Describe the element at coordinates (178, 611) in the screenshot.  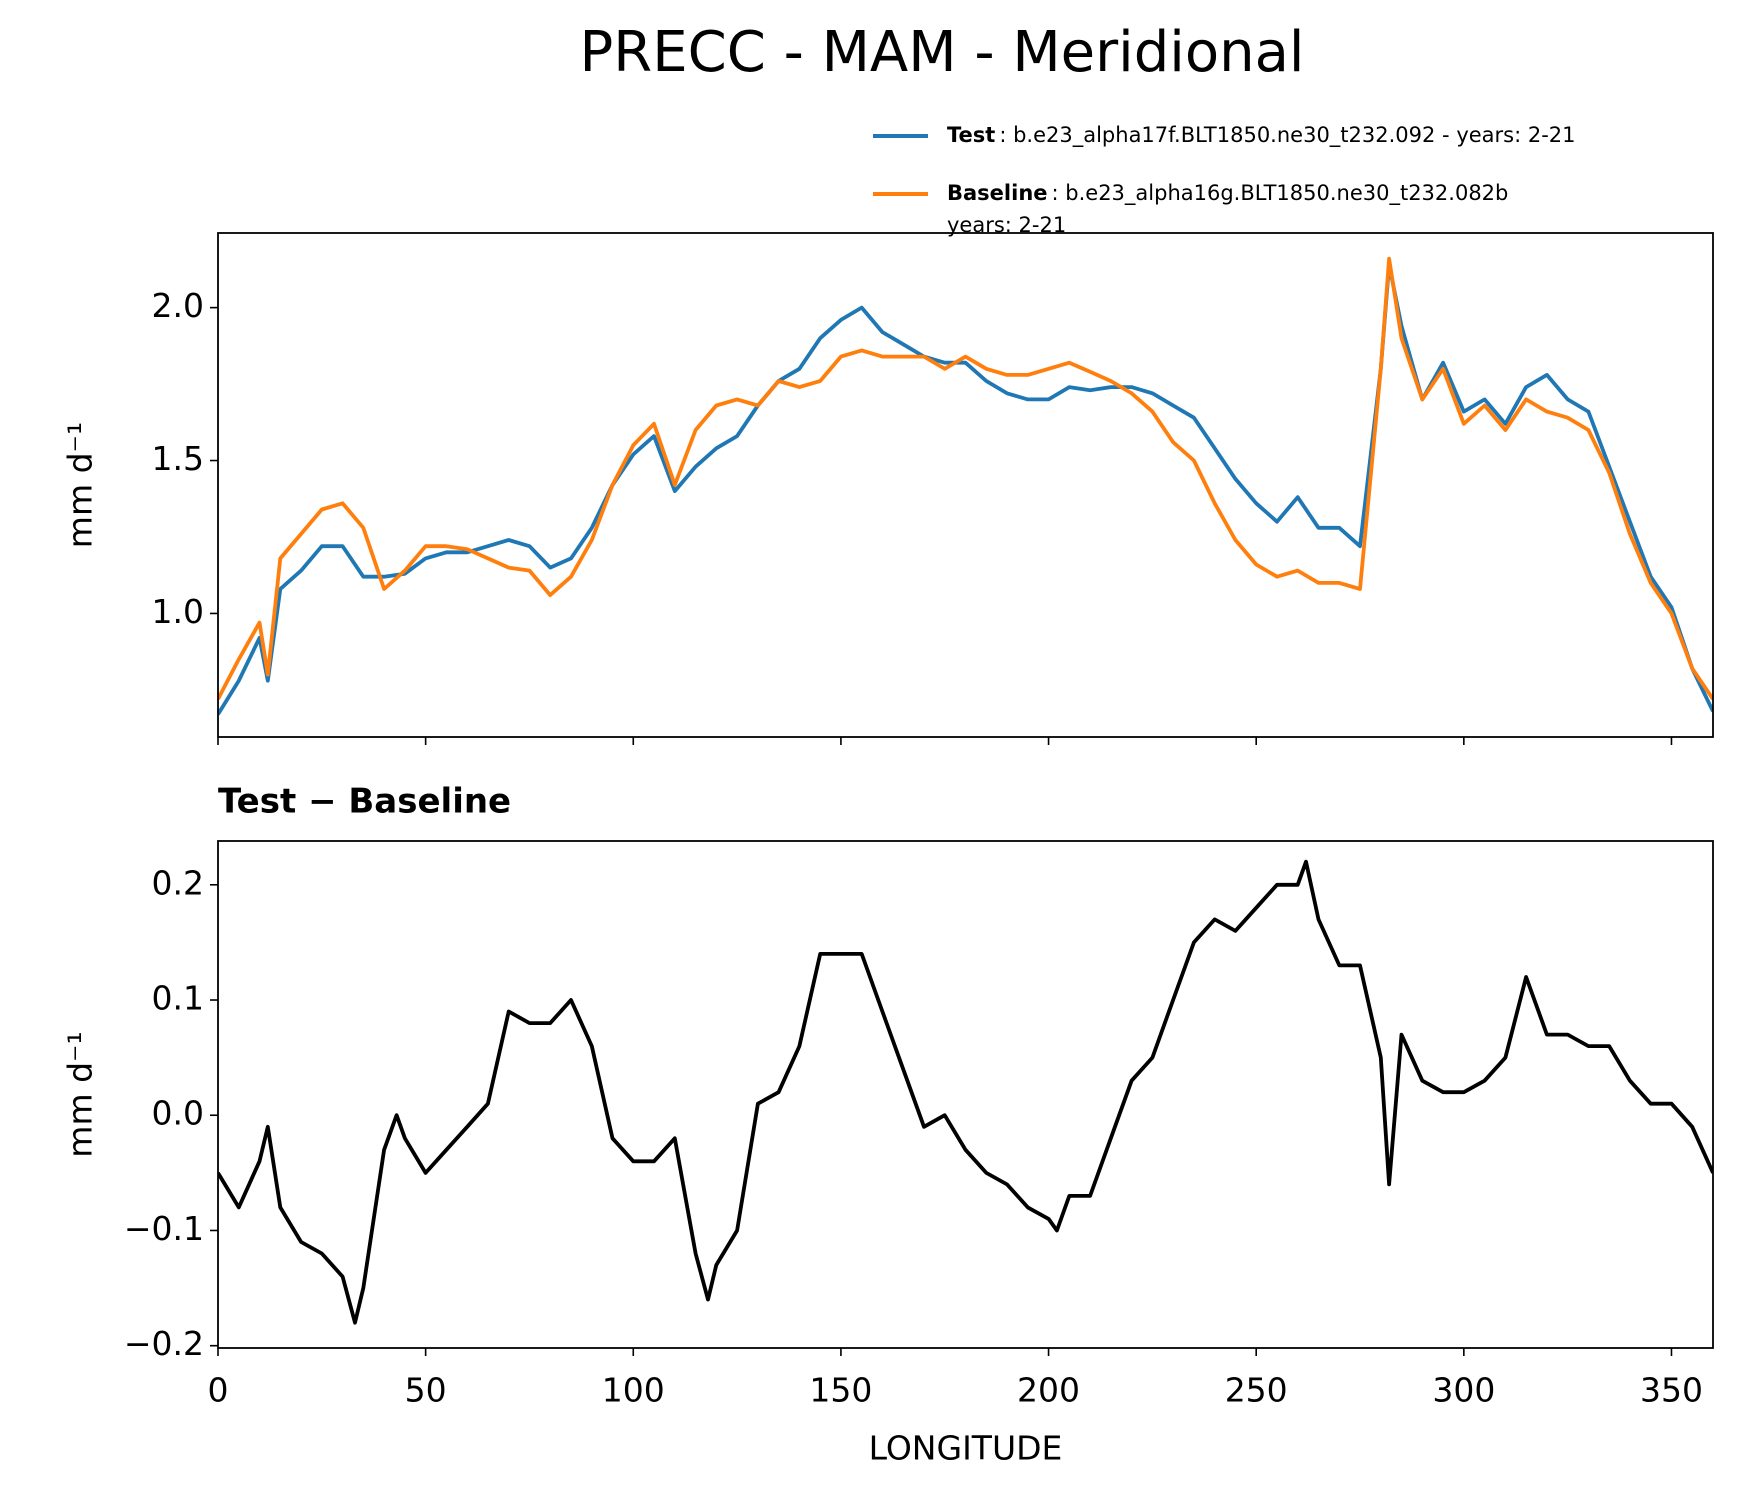
I see `y-tick-label: 1.0` at that location.